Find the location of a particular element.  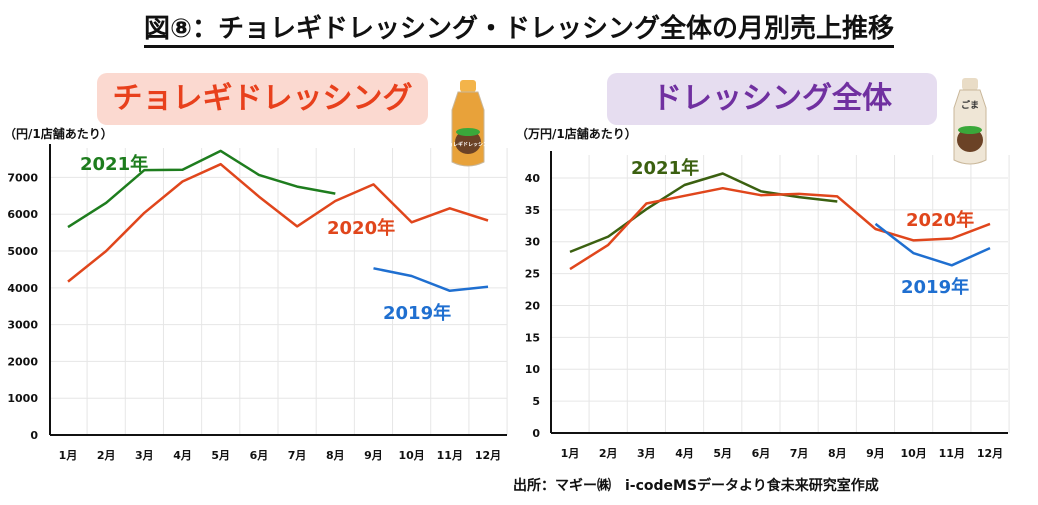

y-tick-label: 1000 is located at coordinates (22, 398).